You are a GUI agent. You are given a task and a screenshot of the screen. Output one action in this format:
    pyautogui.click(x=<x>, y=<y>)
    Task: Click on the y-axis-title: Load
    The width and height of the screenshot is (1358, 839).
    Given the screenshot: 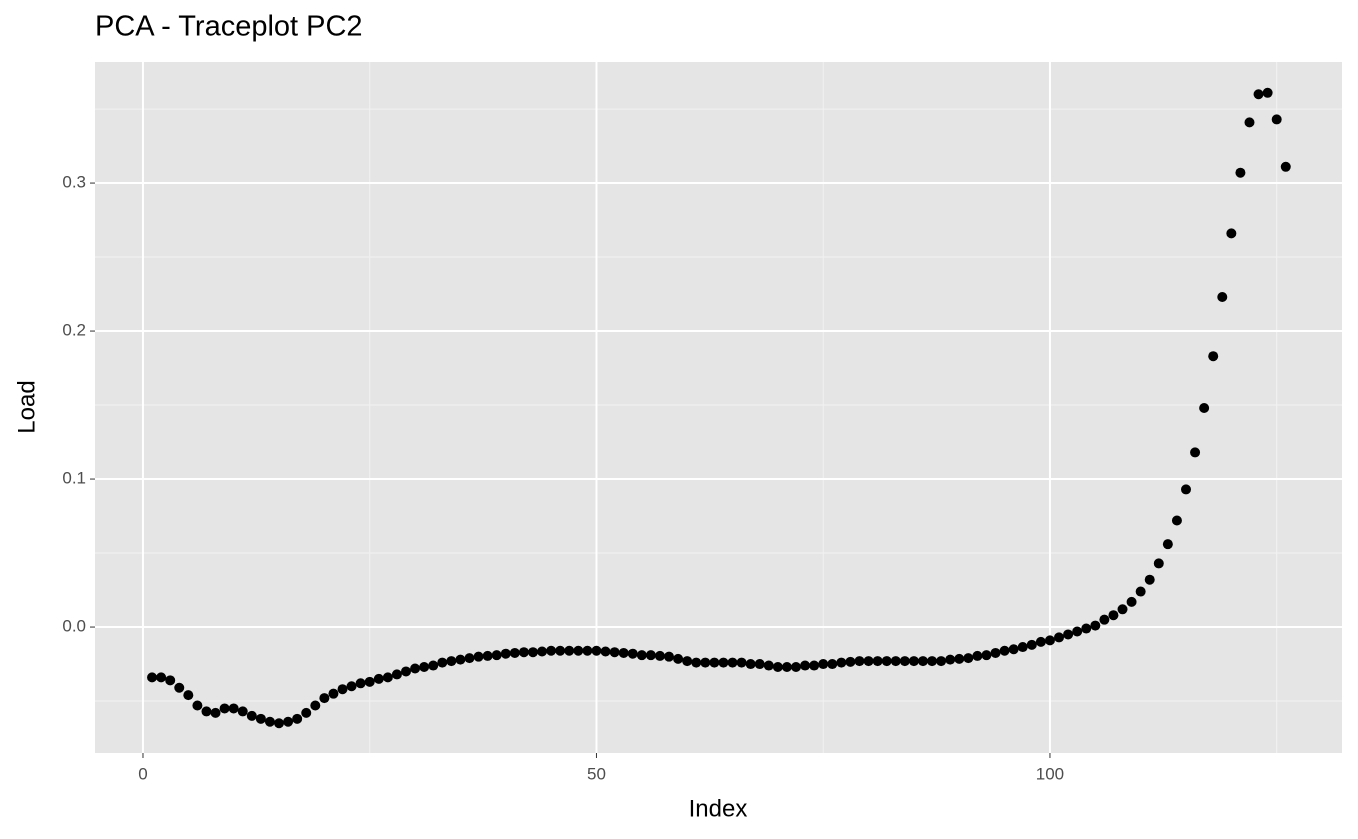 What is the action you would take?
    pyautogui.click(x=26, y=406)
    